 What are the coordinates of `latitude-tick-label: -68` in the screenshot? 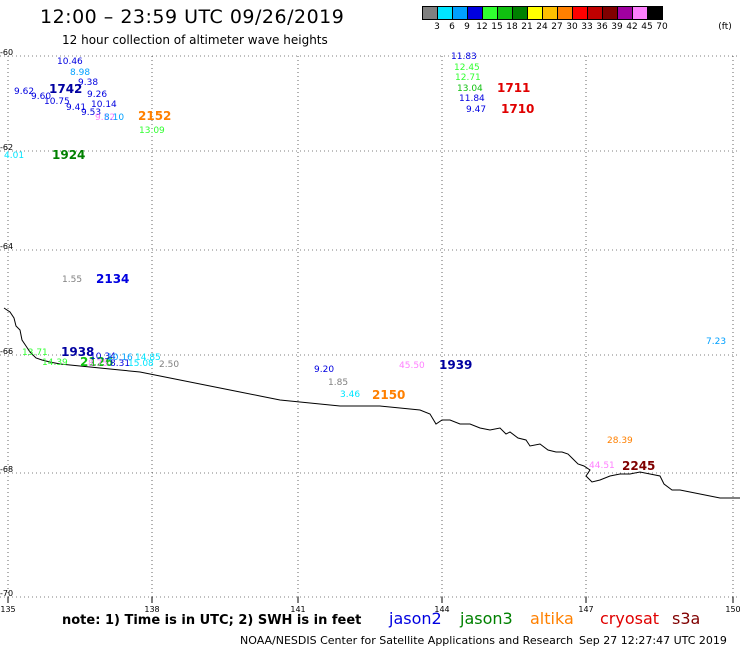 It's located at (6, 469).